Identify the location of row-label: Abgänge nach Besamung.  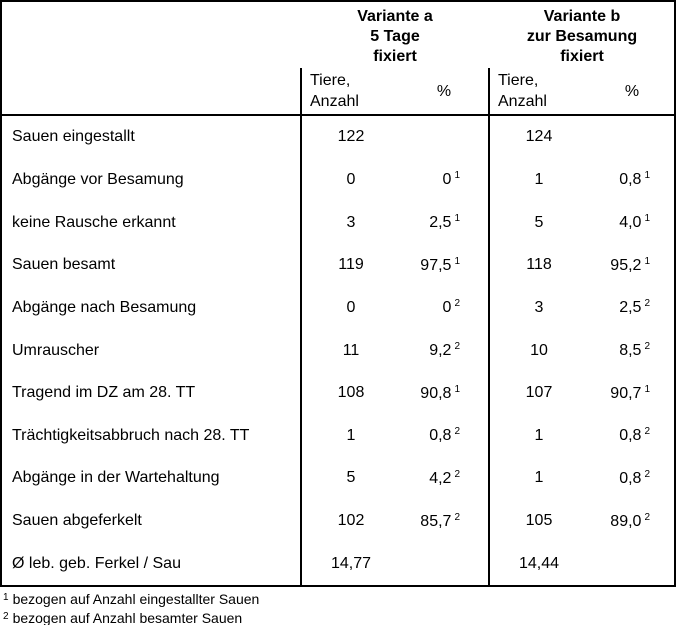
(104, 307).